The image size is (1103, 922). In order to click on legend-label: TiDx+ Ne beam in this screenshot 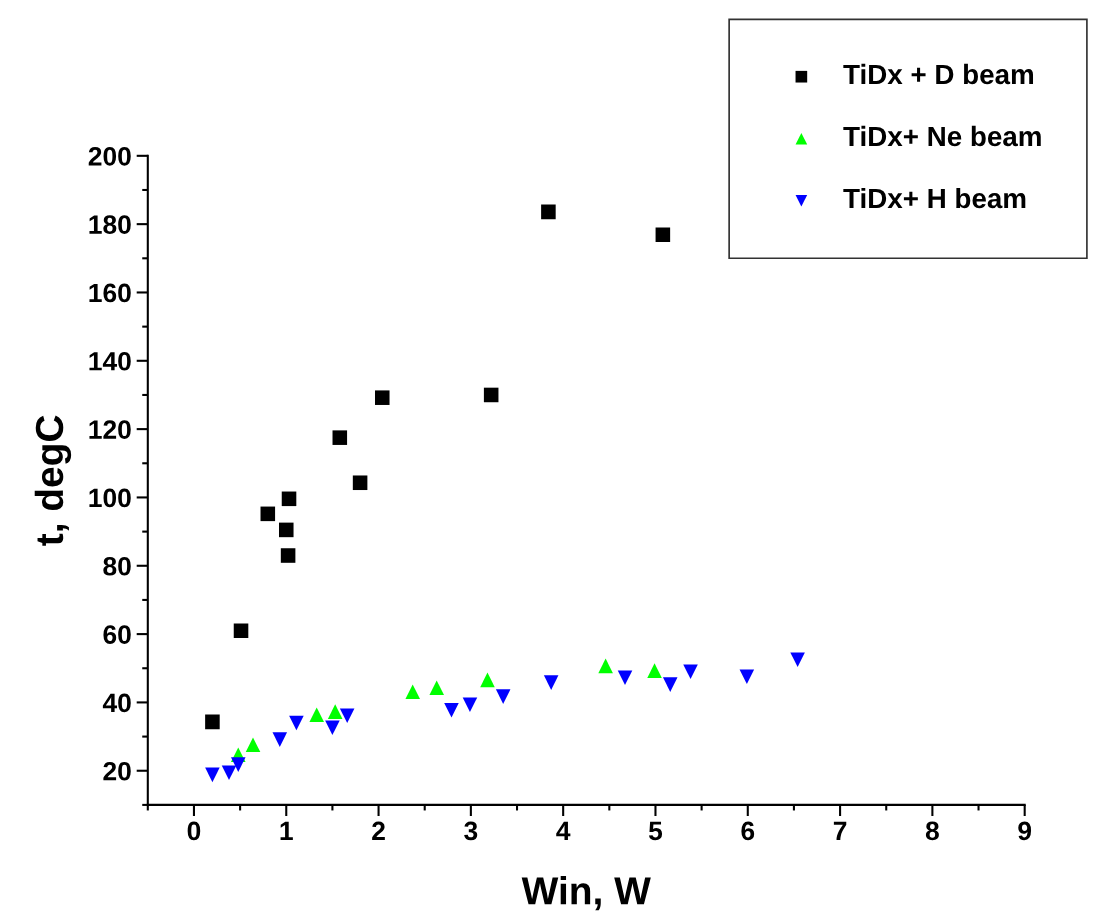, I will do `click(942, 136)`.